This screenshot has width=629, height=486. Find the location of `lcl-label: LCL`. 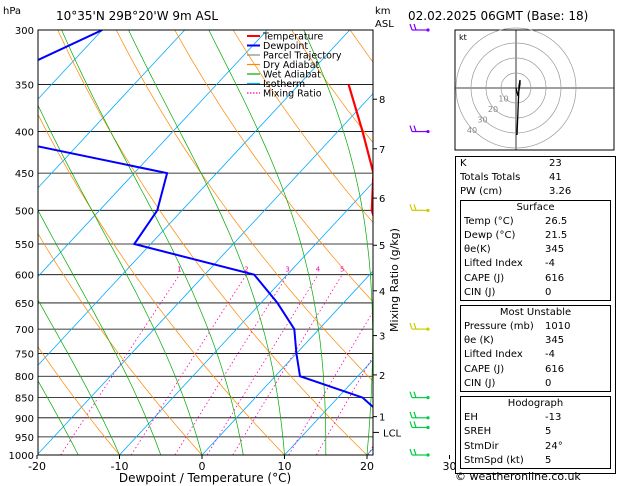

lcl-label: LCL is located at coordinates (392, 433).